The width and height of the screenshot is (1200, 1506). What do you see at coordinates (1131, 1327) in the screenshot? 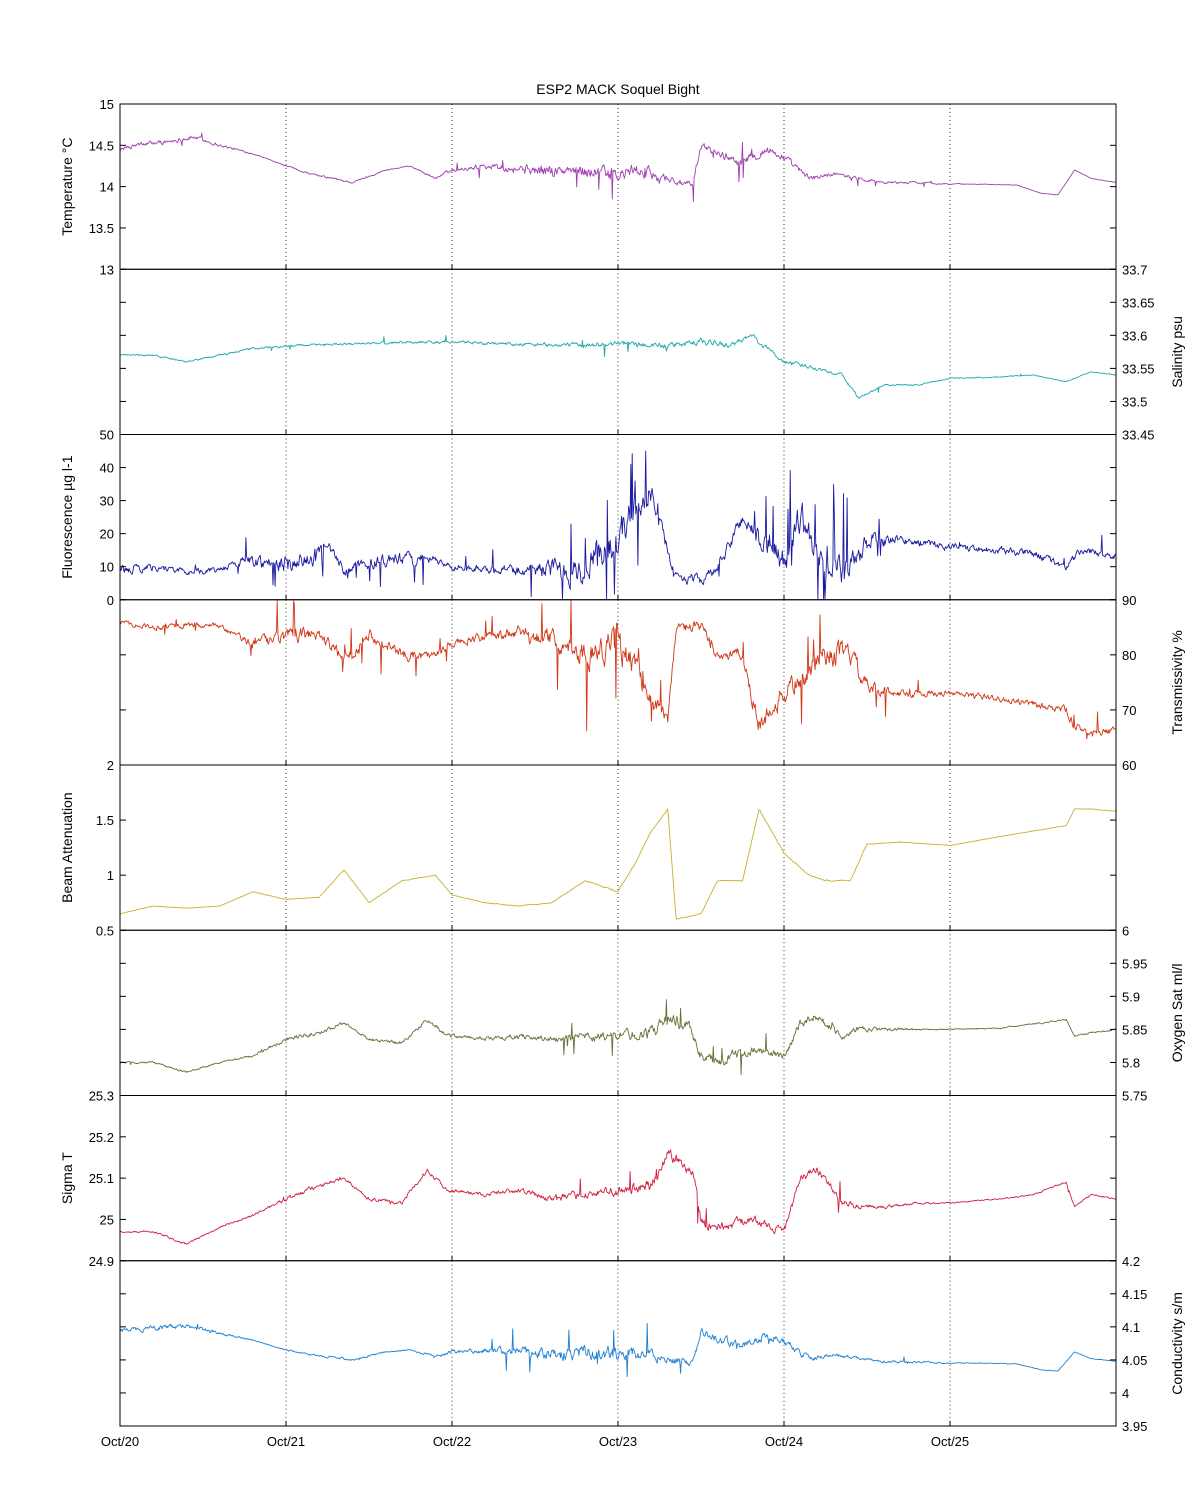
I see `y-tick-label: 4.1` at bounding box center [1131, 1327].